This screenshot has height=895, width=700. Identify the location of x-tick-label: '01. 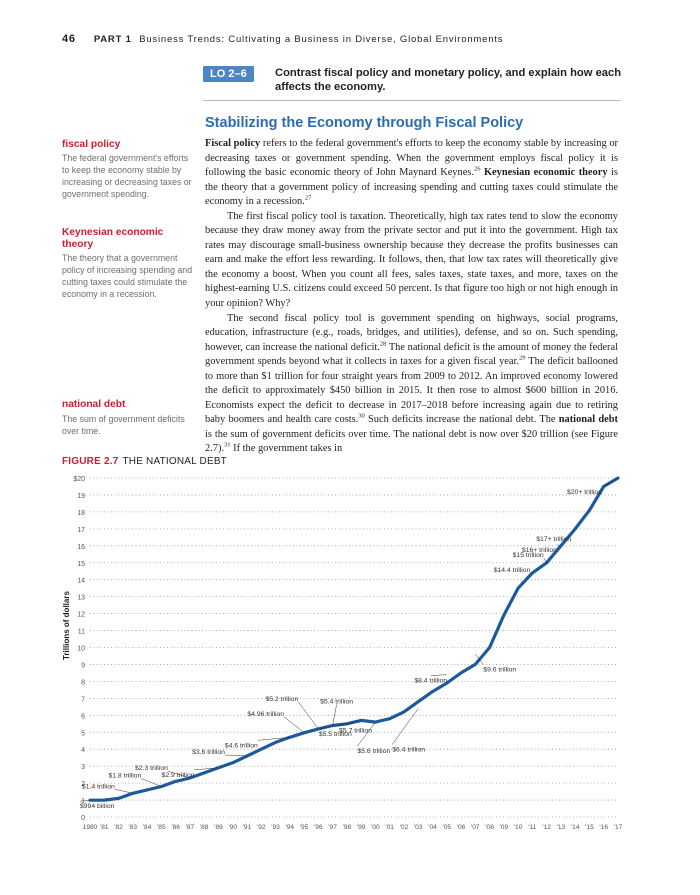
(389, 827).